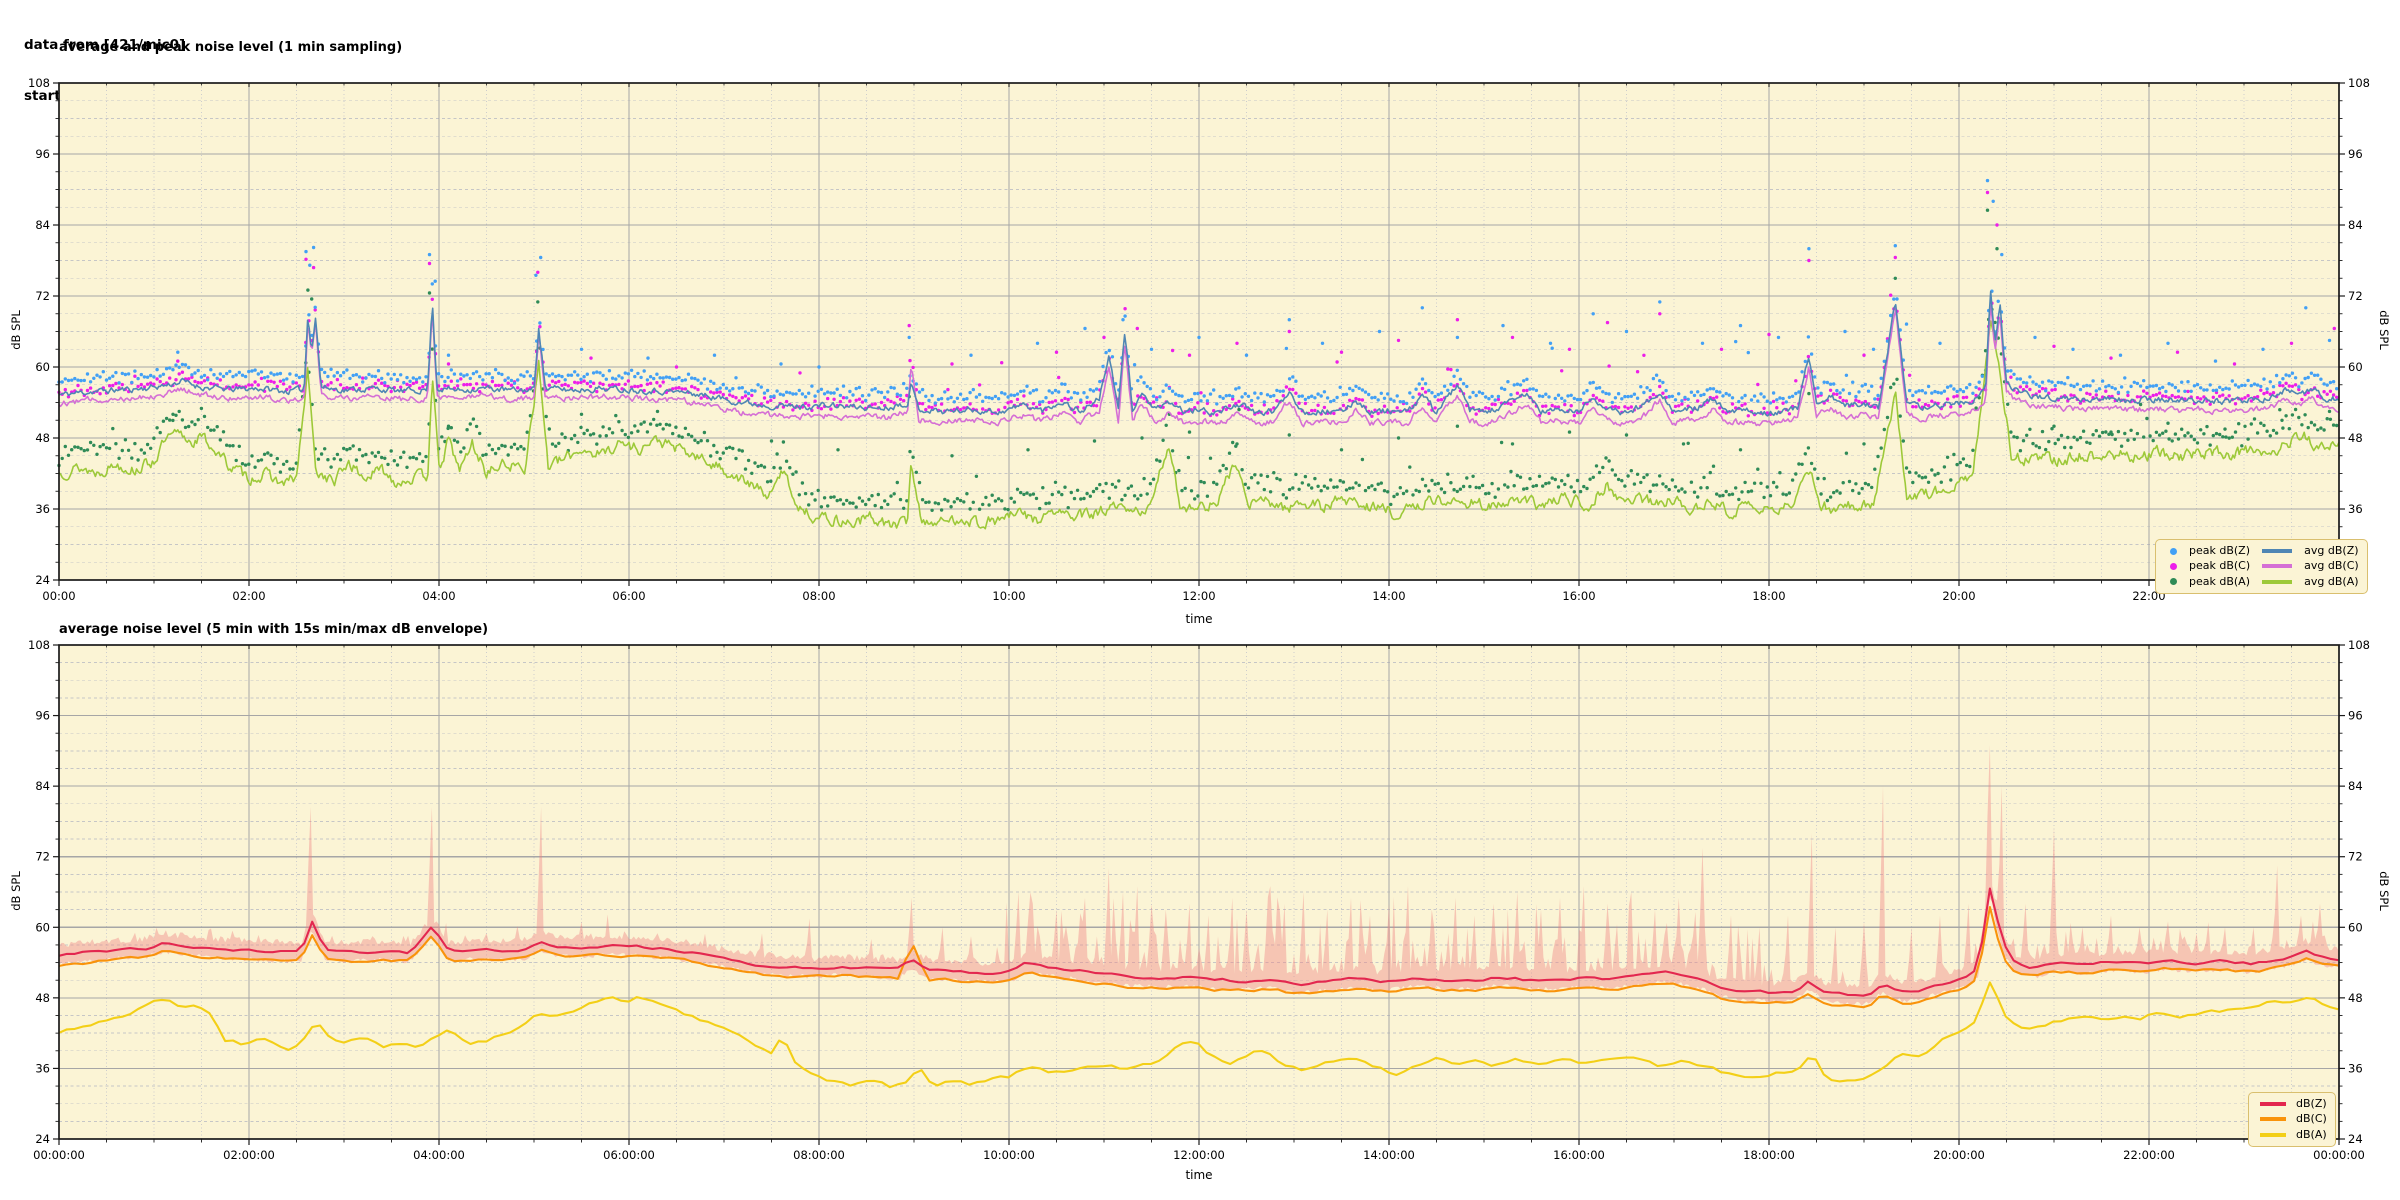  Describe the element at coordinates (2311, 1134) in the screenshot. I see `legend-label-dba: dB(A)` at that location.